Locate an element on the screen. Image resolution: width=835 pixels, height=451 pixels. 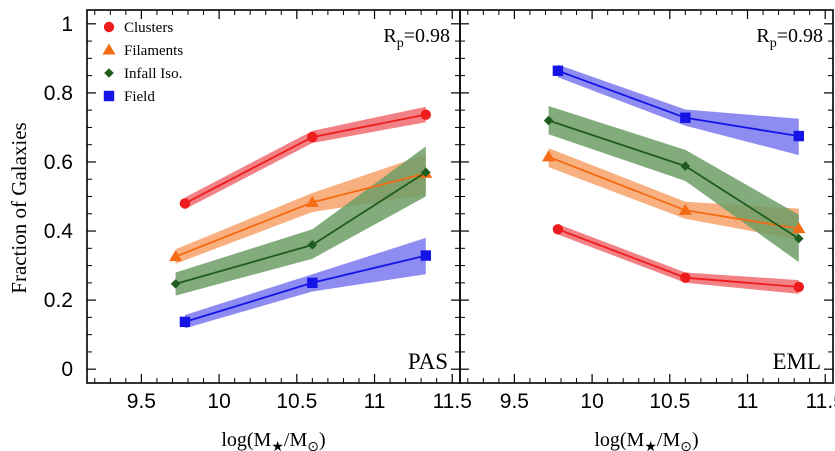
legend-label-field: Field is located at coordinates (139, 97).